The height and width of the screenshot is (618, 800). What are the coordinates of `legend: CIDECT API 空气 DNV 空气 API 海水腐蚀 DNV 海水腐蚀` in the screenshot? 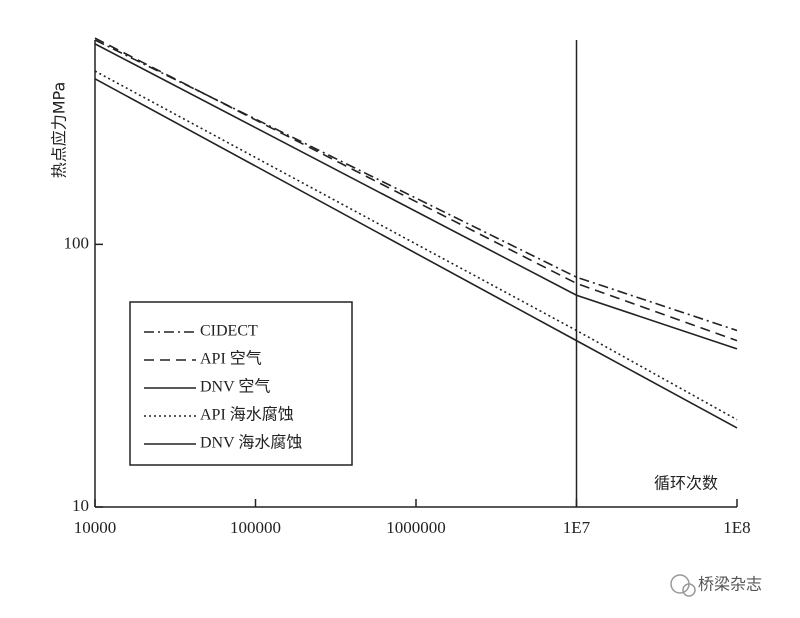 It's located at (241, 383).